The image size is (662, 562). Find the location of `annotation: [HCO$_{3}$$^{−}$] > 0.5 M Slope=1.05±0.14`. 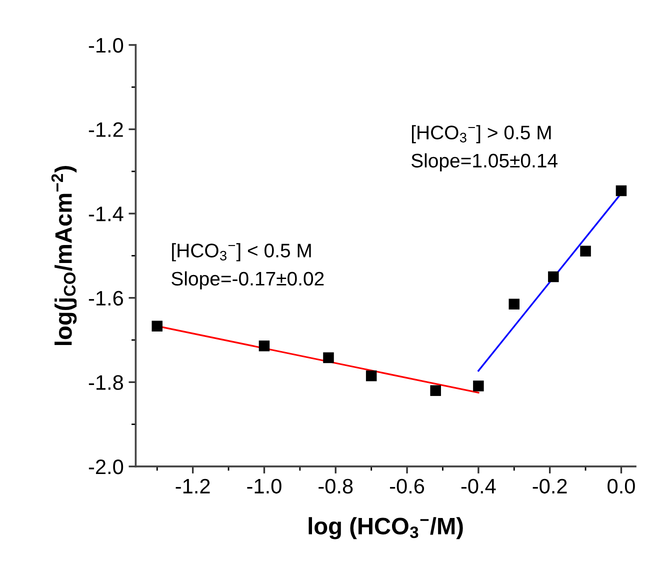

annotation: [HCO$_{3}$$^{−}$] > 0.5 M Slope=1.05±0.14 is located at coordinates (484, 148).